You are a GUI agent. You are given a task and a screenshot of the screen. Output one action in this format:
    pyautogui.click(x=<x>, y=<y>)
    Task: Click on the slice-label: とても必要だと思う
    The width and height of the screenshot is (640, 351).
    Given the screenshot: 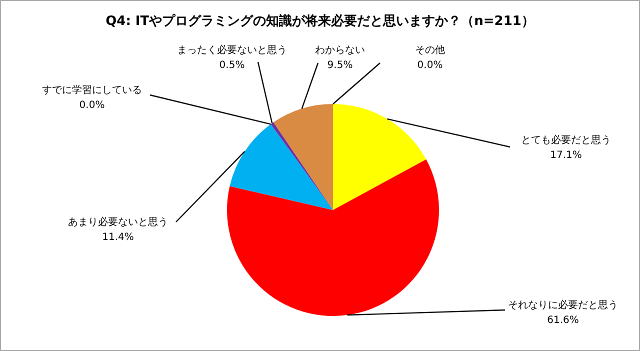 What is the action you would take?
    pyautogui.click(x=566, y=140)
    